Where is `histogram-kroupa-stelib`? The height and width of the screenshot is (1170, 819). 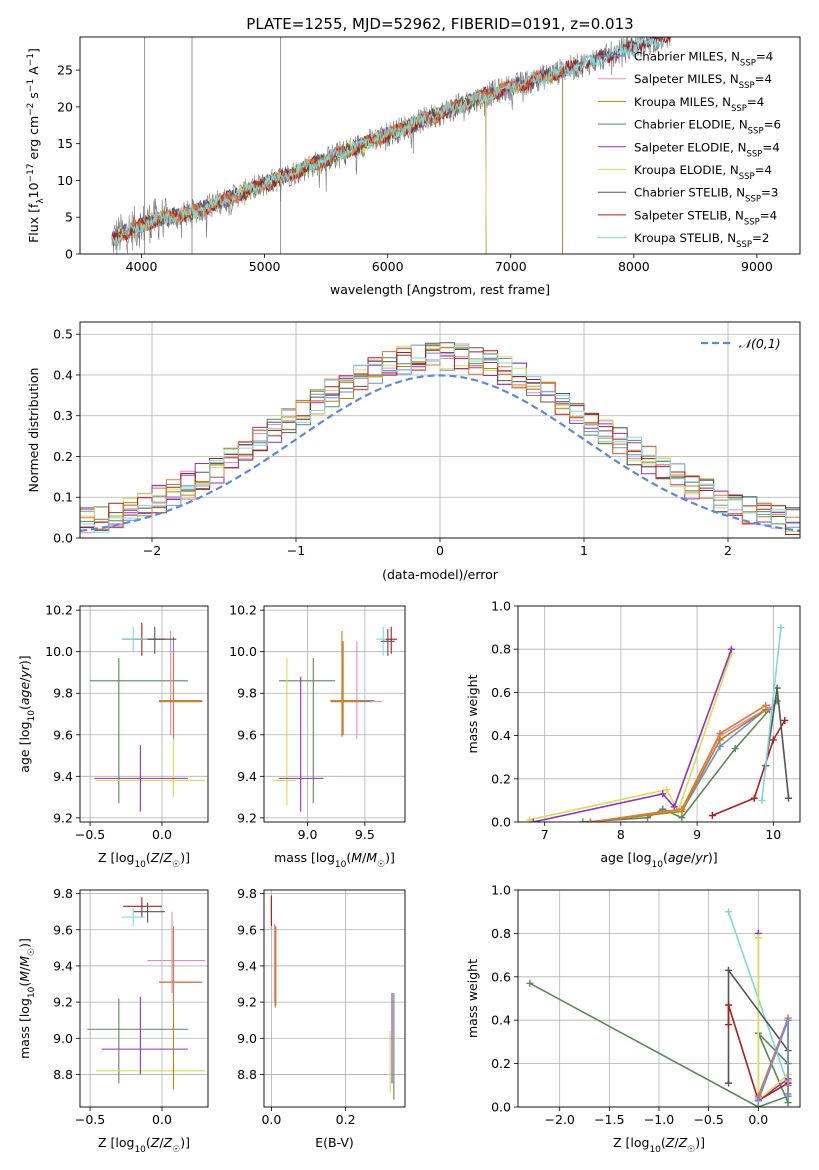
histogram-kroupa-stelib is located at coordinates (440, 441).